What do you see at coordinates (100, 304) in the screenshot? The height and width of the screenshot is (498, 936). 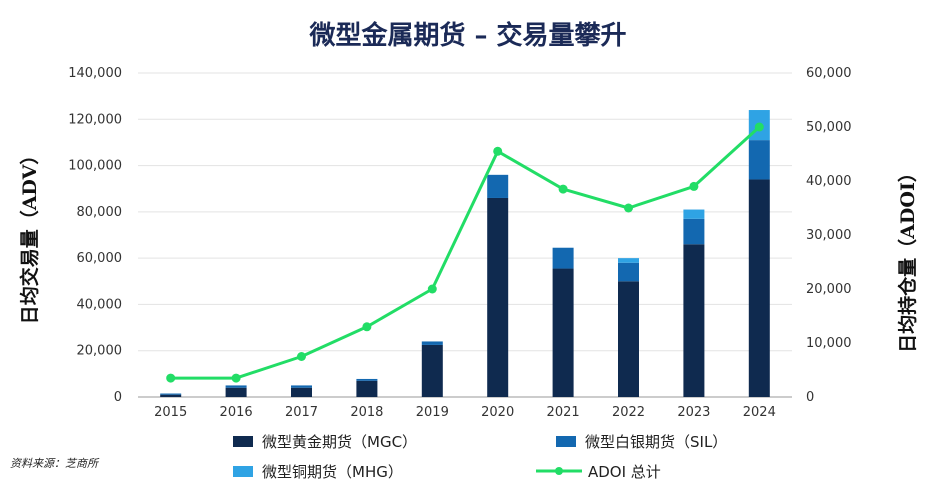 I see `y-tick-label: 40,000` at bounding box center [100, 304].